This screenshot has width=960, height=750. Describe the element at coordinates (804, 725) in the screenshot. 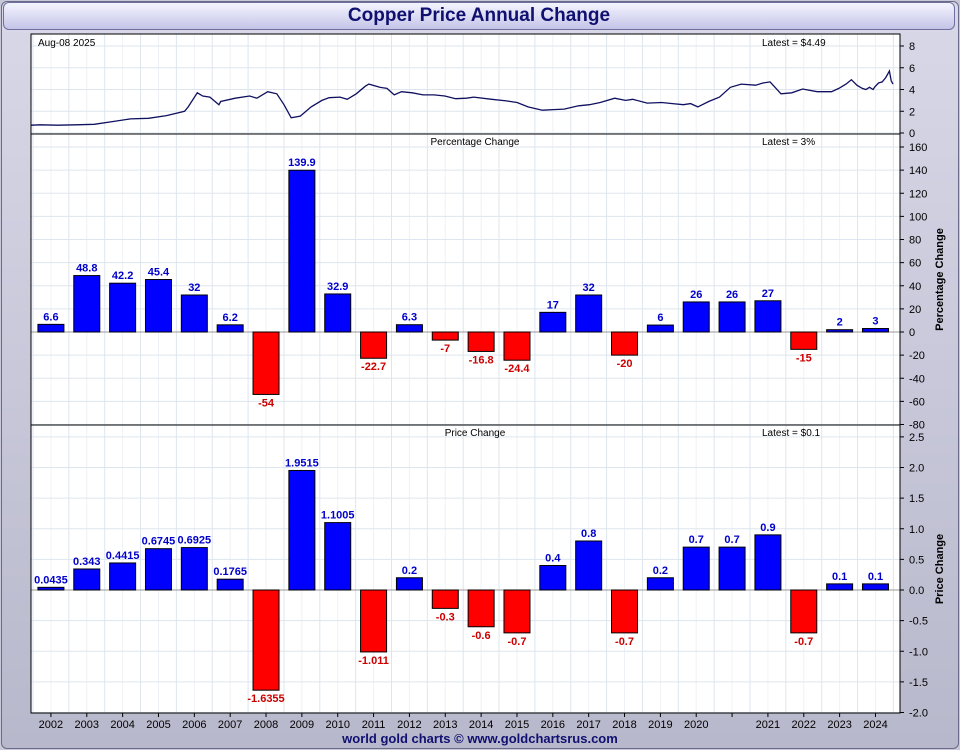

I see `x-tick-label: 2022` at that location.